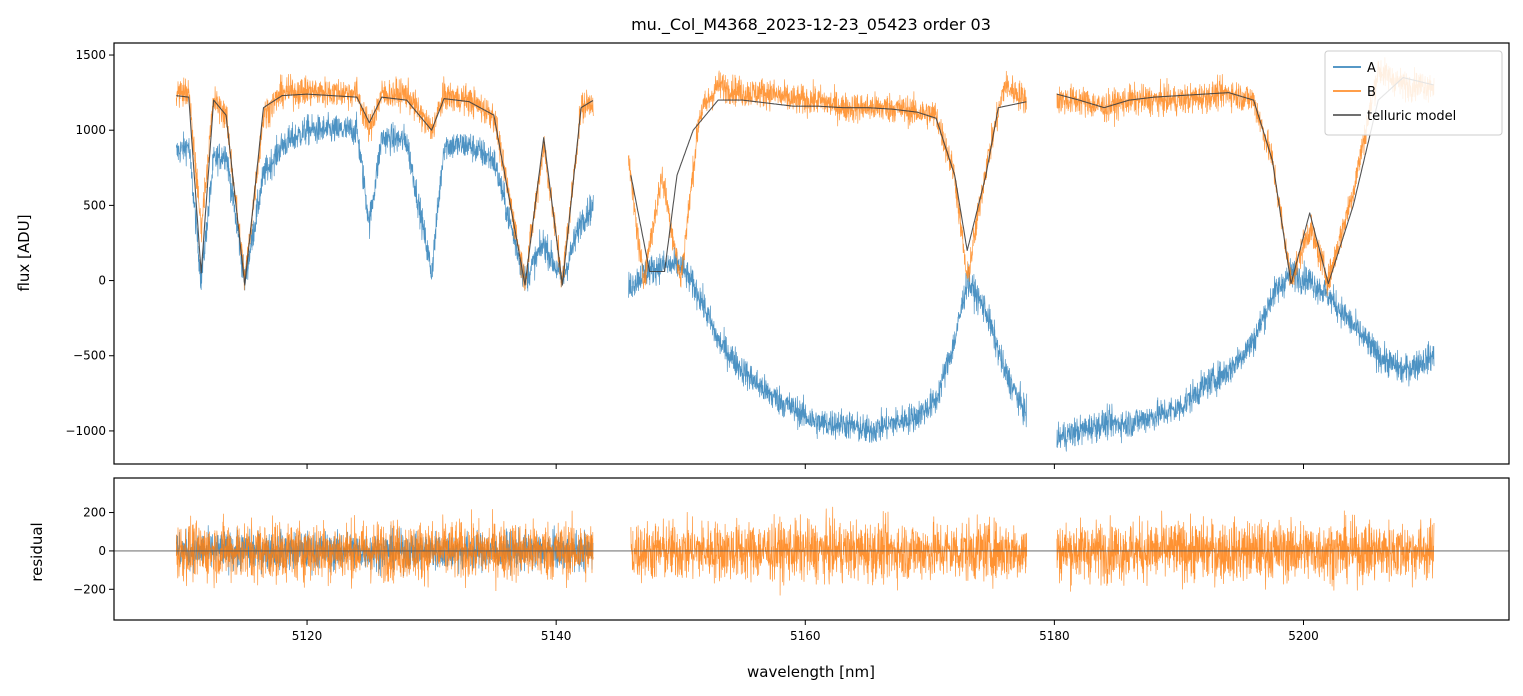  What do you see at coordinates (37, 551) in the screenshot?
I see `residual-axis-label: residual` at bounding box center [37, 551].